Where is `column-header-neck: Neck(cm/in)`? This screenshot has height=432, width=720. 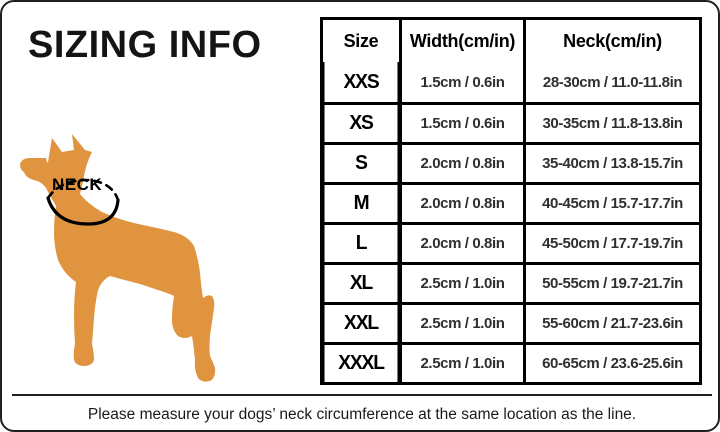
column-header-neck: Neck(cm/in) is located at coordinates (611, 41).